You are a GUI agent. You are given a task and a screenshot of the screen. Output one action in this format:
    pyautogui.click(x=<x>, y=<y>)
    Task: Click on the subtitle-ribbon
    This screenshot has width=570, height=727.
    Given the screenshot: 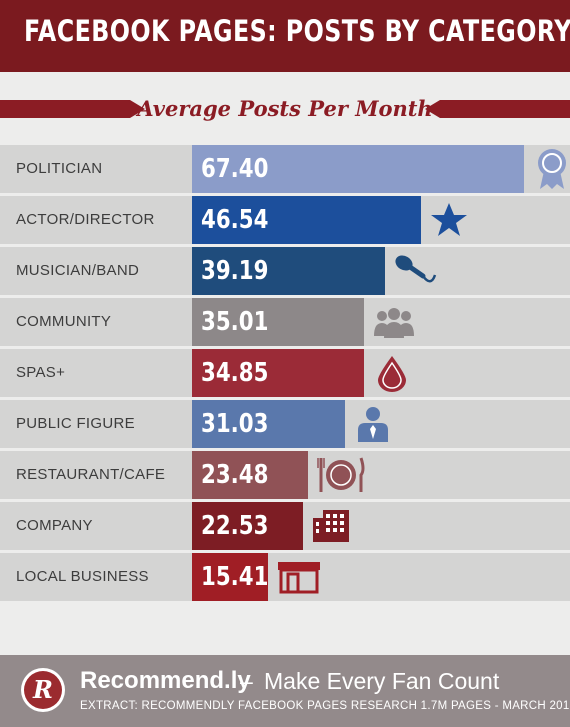 What is the action you would take?
    pyautogui.click(x=285, y=109)
    